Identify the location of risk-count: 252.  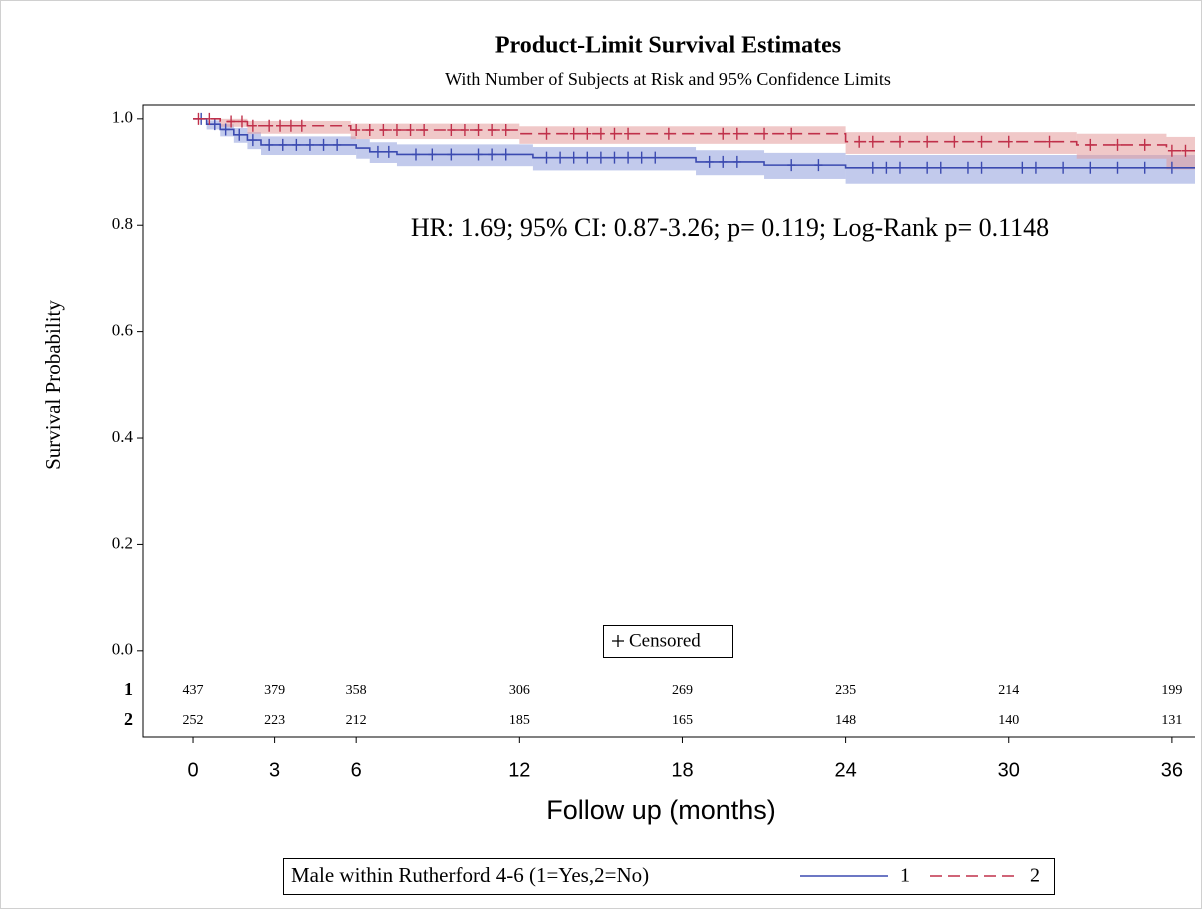
(193, 720).